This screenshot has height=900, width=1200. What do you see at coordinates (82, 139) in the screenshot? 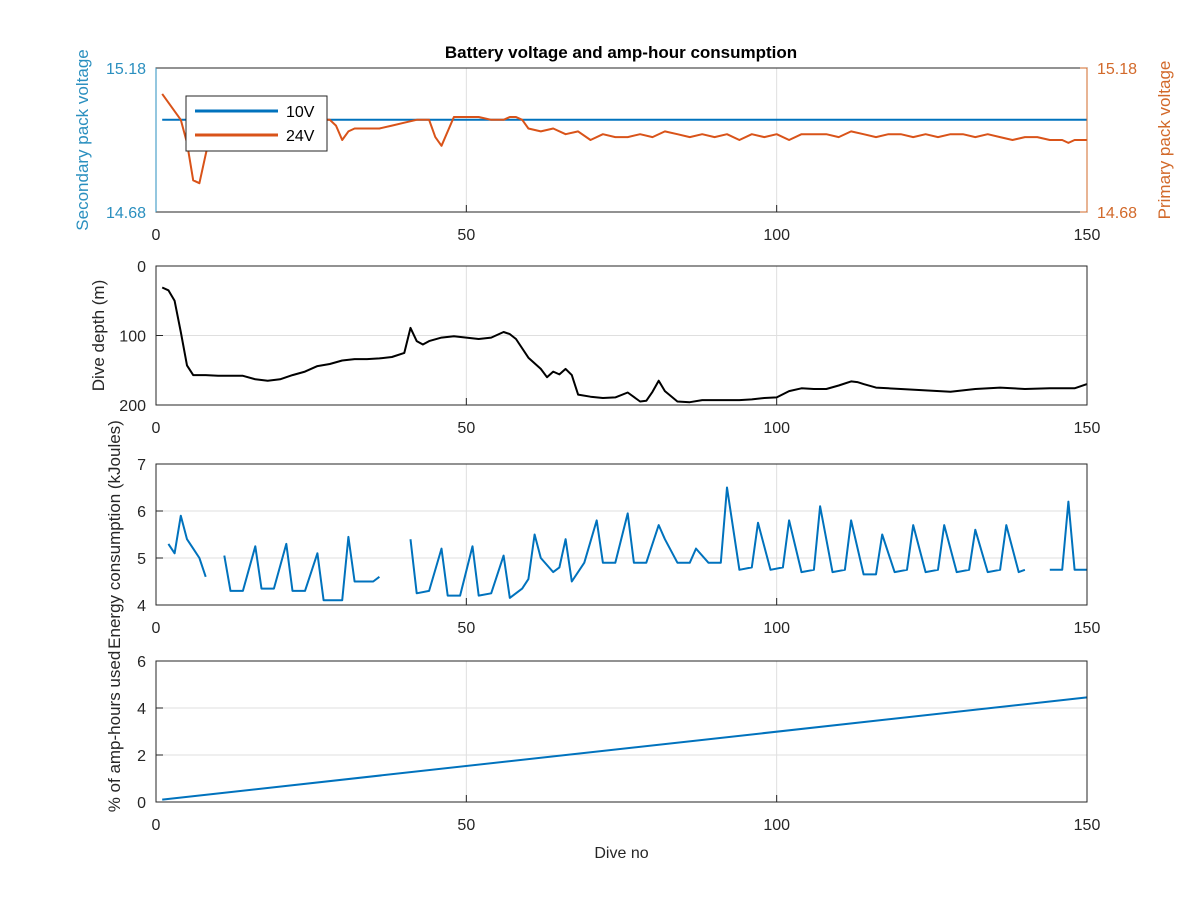
I see `y-axis-label: Secondary pack voltage` at bounding box center [82, 139].